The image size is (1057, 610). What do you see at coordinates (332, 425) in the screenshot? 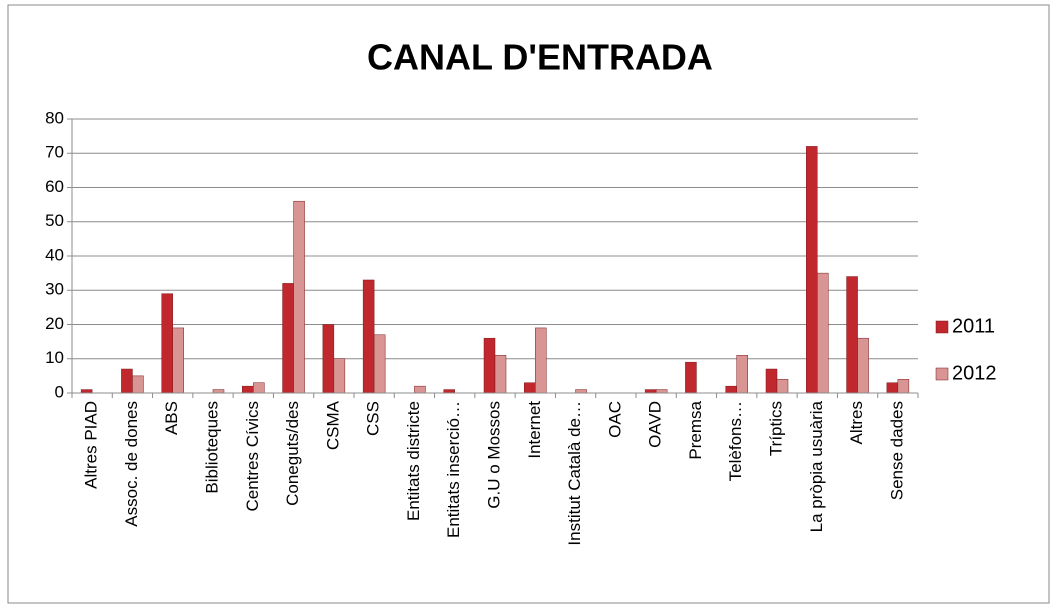
I see `x-tick-label: CSMA` at bounding box center [332, 425].